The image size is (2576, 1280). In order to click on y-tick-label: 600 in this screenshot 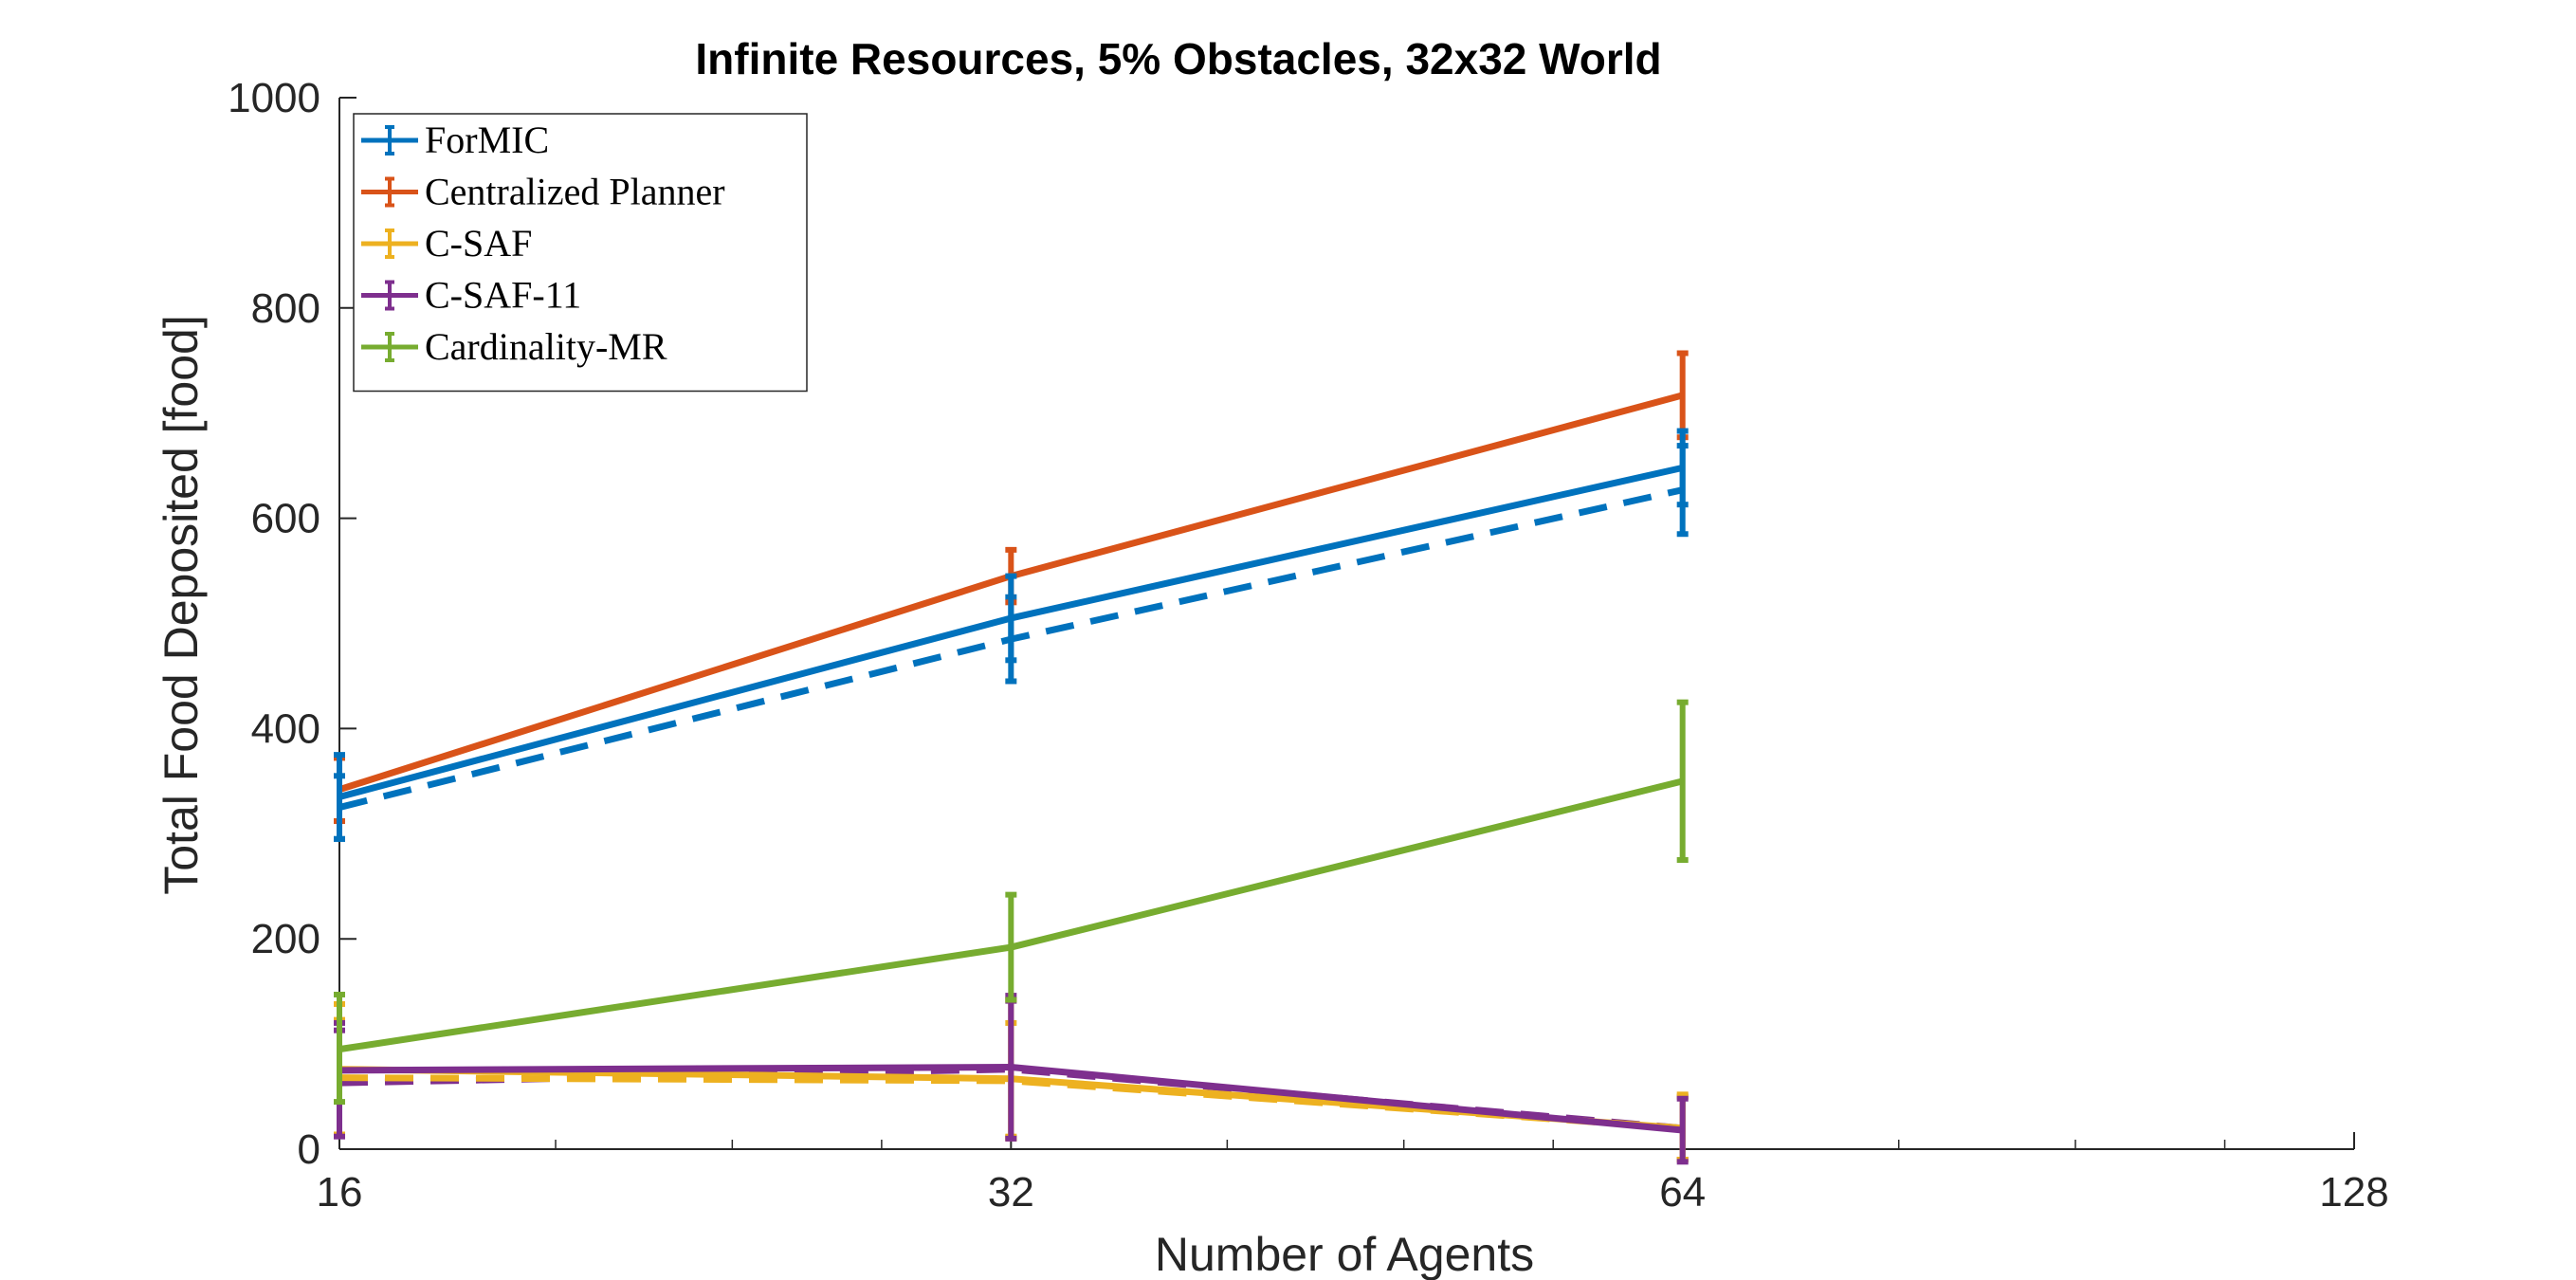, I will do `click(285, 519)`.